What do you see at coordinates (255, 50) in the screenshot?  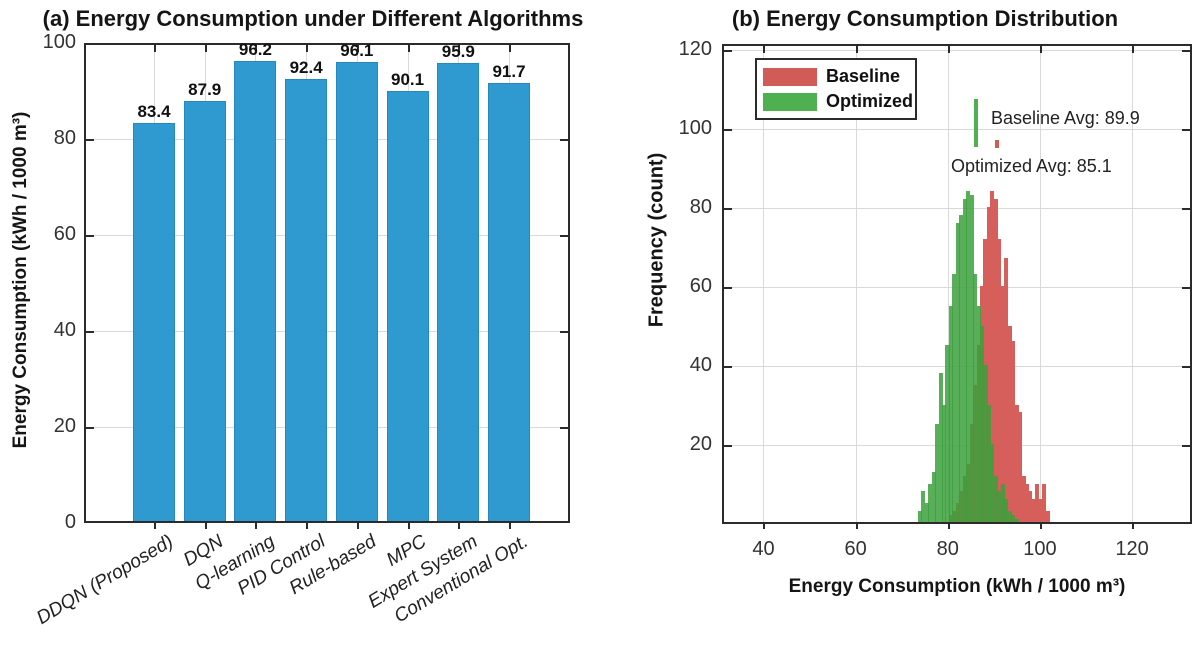 I see `bar-value-label-2: 96.2` at bounding box center [255, 50].